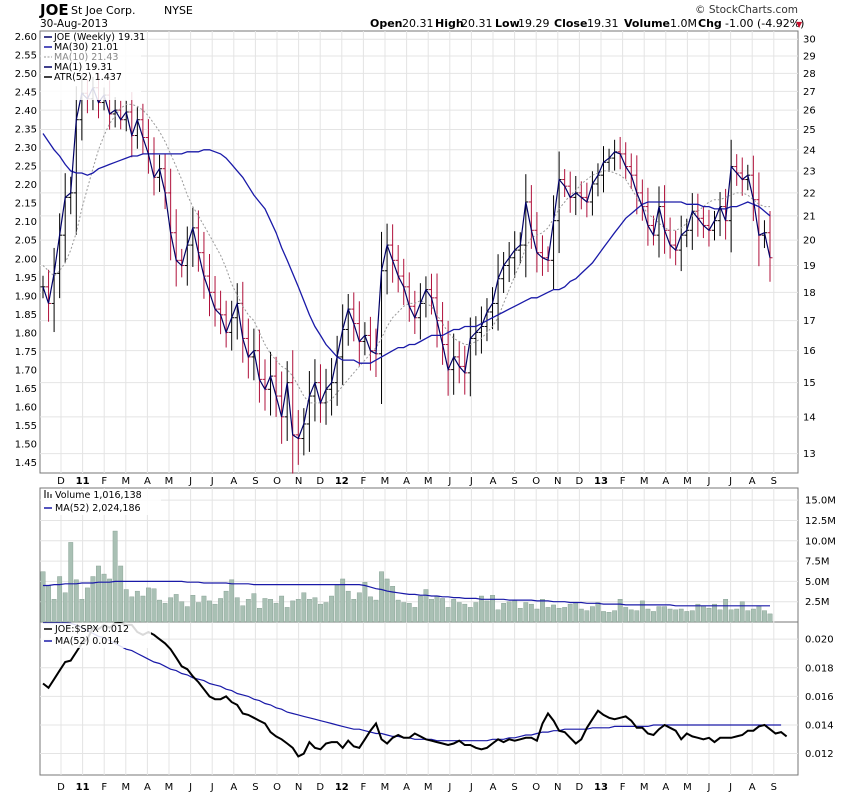 The image size is (850, 799). Describe the element at coordinates (88, 77) in the screenshot. I see `legend-atr: ATR(52) 1.437` at that location.